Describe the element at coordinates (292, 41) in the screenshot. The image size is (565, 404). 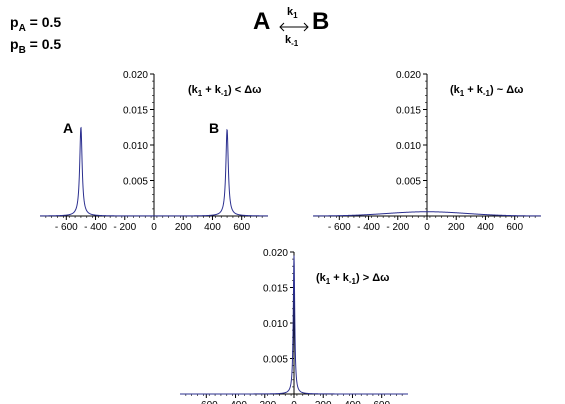
I see `reverse-rate-label: k-1` at that location.